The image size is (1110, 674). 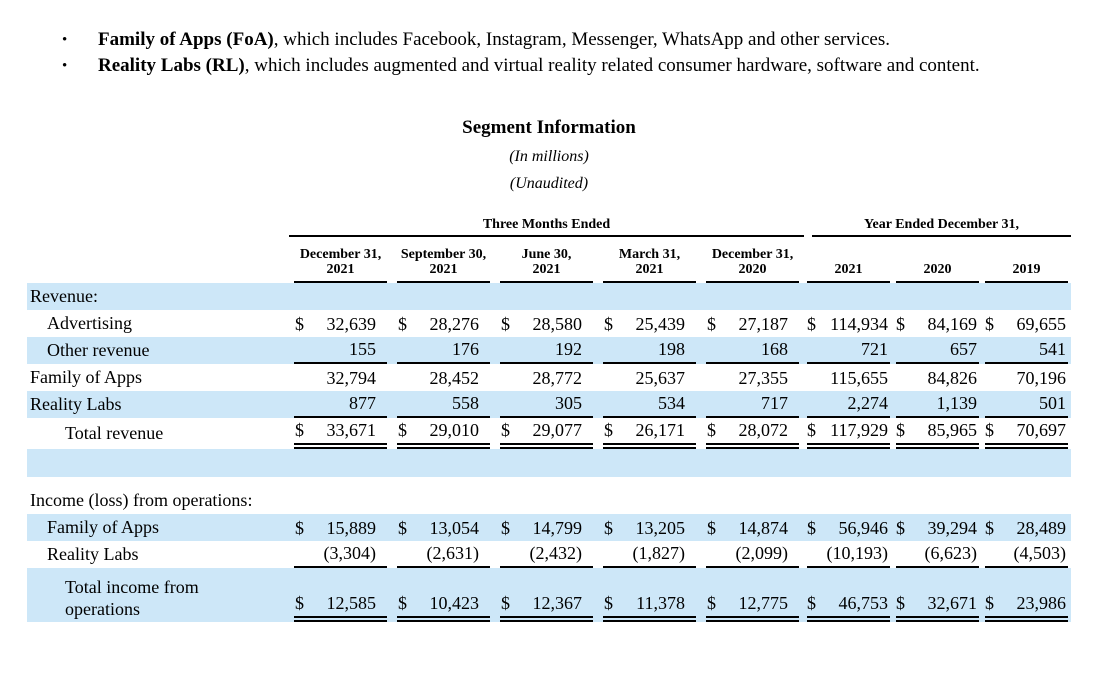 What do you see at coordinates (1041, 528) in the screenshot?
I see `amount-value: 28,489` at bounding box center [1041, 528].